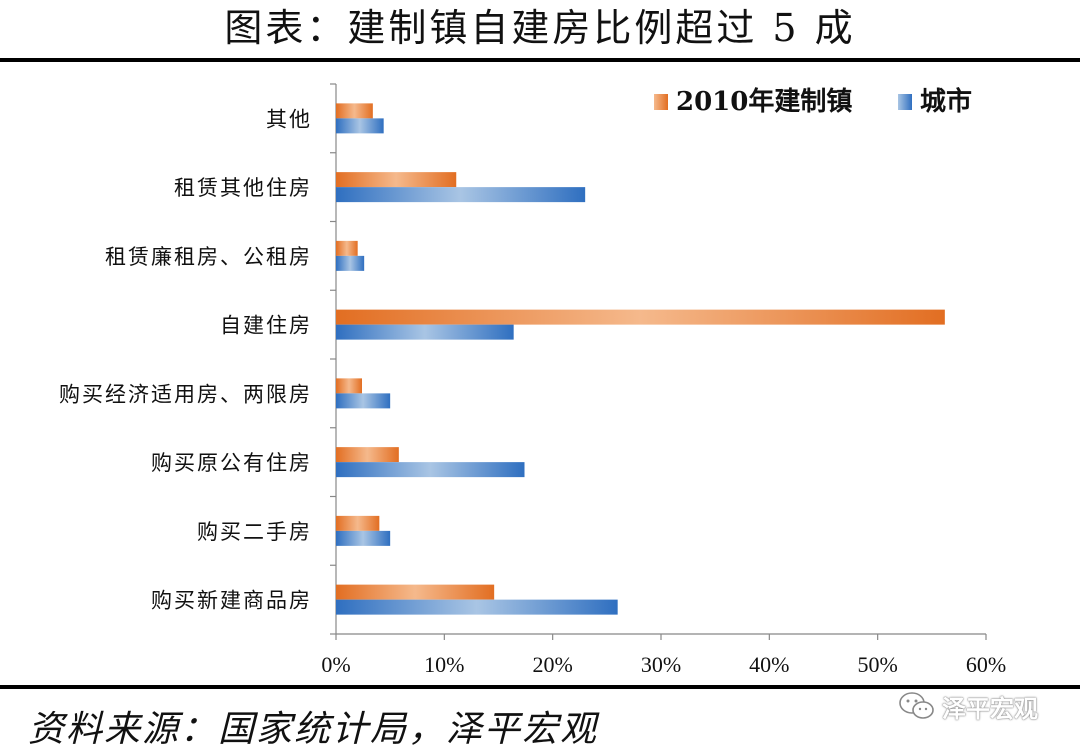  Describe the element at coordinates (289, 119) in the screenshot. I see `category-label: 其他` at that location.